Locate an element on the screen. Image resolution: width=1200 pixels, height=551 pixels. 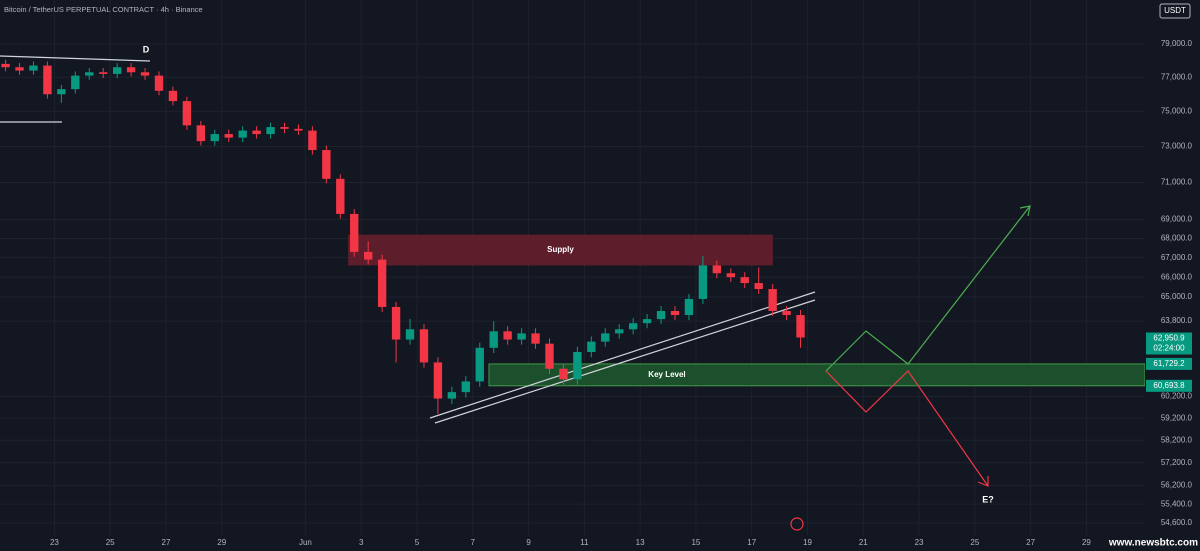
price-label: 60,693.8 is located at coordinates (1169, 385).